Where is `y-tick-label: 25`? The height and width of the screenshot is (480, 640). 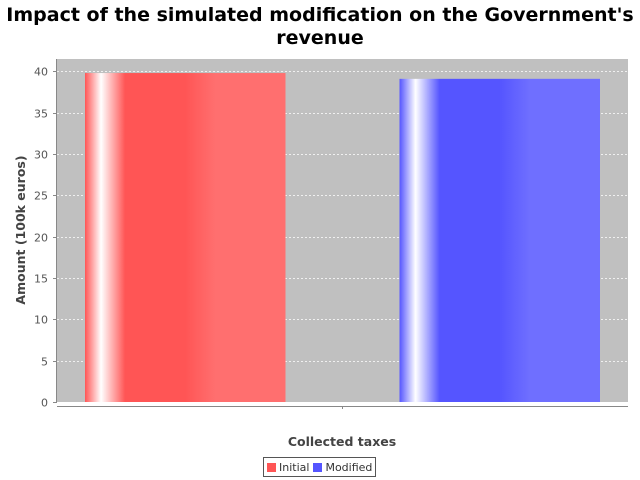
y-tick-label: 25 is located at coordinates (41, 196).